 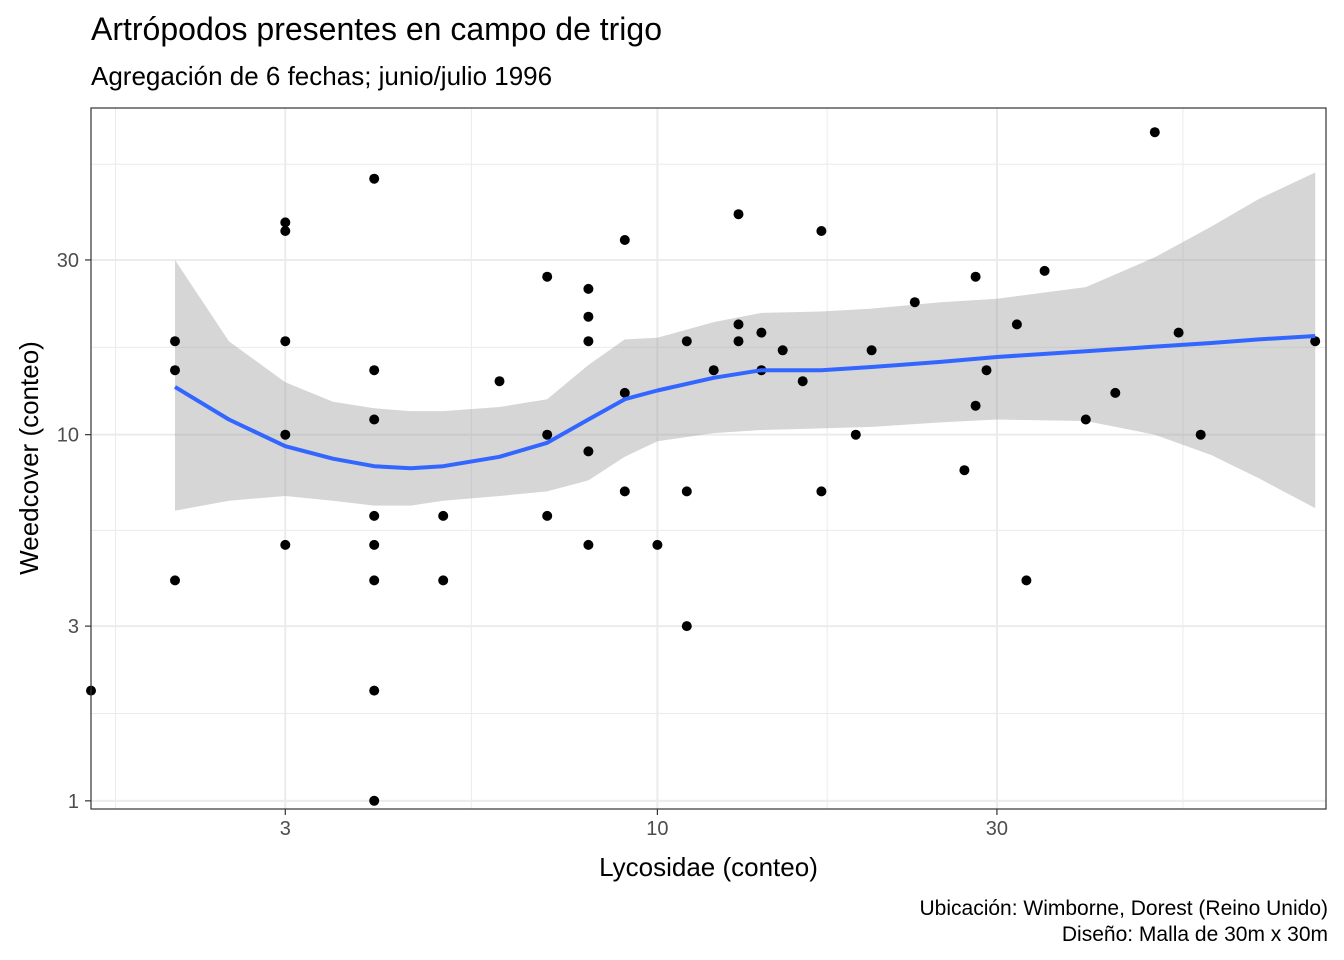 What do you see at coordinates (73, 802) in the screenshot?
I see `y-tick-label-0: 1` at bounding box center [73, 802].